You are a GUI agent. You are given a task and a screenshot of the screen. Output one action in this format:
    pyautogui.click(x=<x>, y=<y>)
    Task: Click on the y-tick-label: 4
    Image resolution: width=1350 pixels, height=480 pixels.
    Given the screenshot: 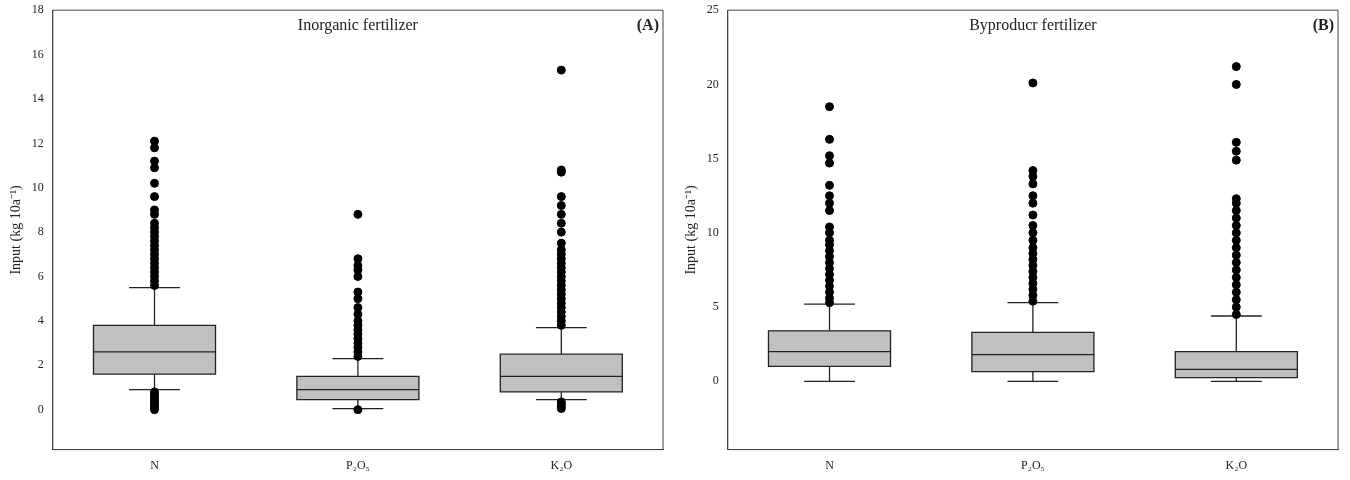 What is the action you would take?
    pyautogui.click(x=40, y=320)
    